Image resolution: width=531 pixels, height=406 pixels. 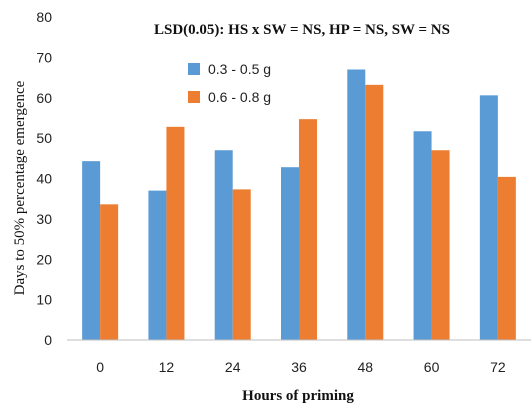 What do you see at coordinates (44, 259) in the screenshot?
I see `y-tick-label: 20` at bounding box center [44, 259].